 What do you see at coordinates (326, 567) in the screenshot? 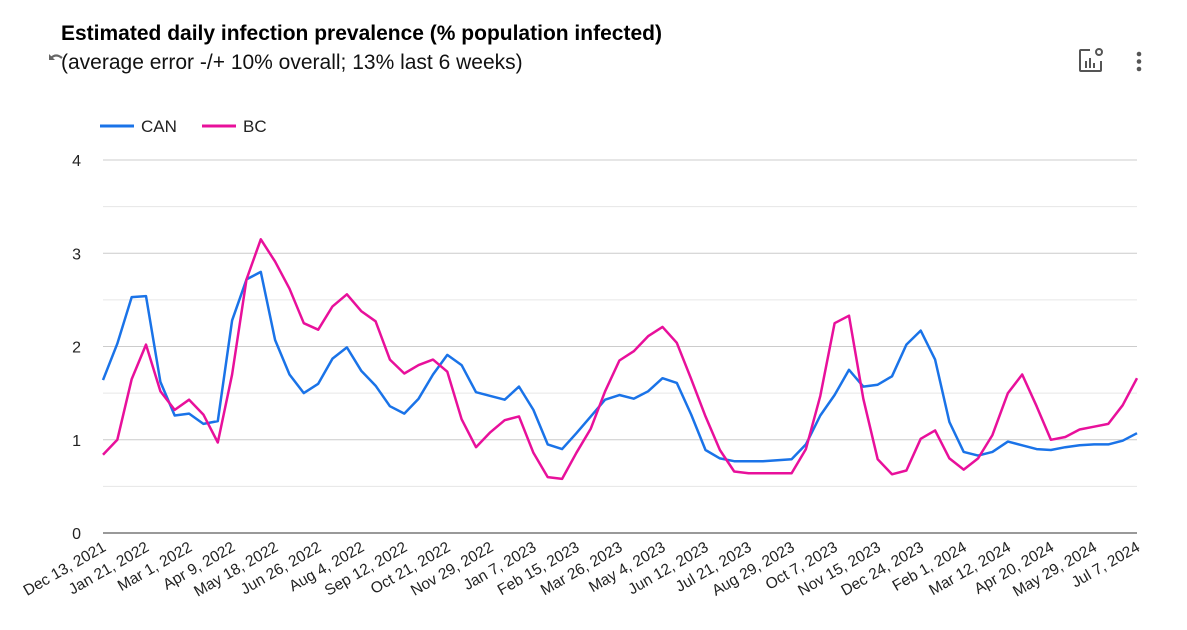
I see `x-tick-label: Aug 4, 2022` at bounding box center [326, 567].